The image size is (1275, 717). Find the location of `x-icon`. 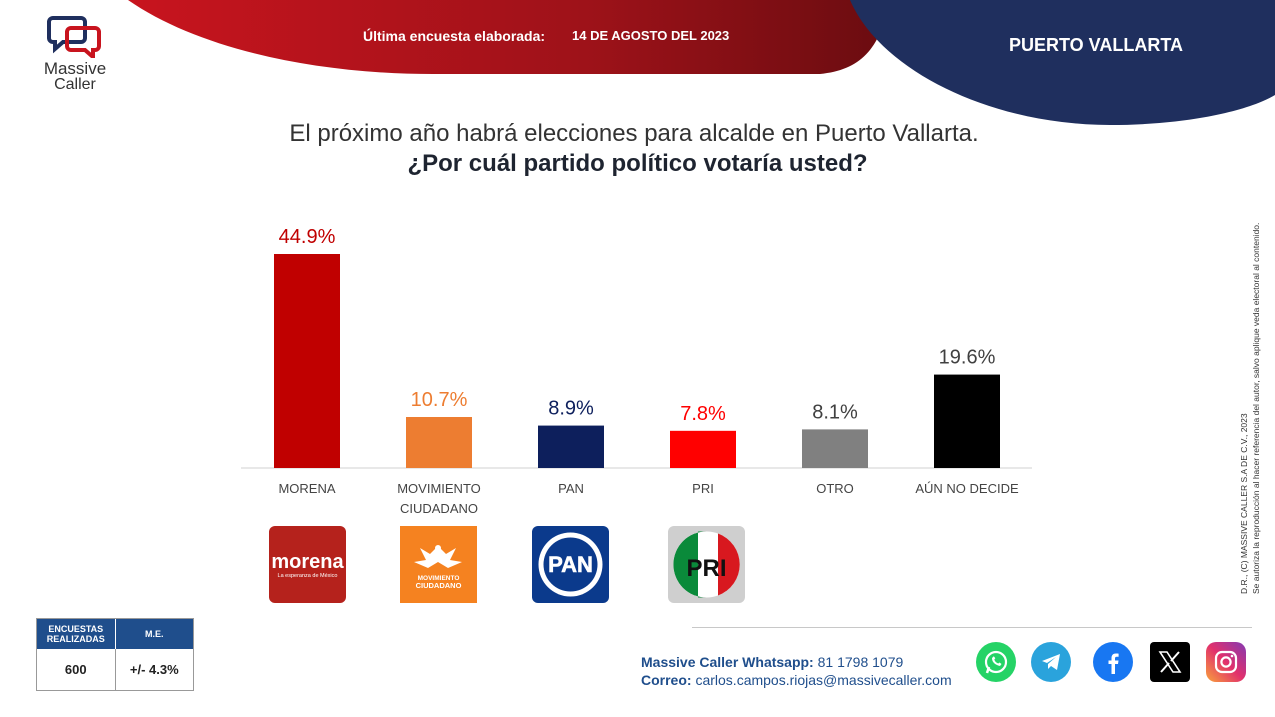

x-icon is located at coordinates (1170, 662).